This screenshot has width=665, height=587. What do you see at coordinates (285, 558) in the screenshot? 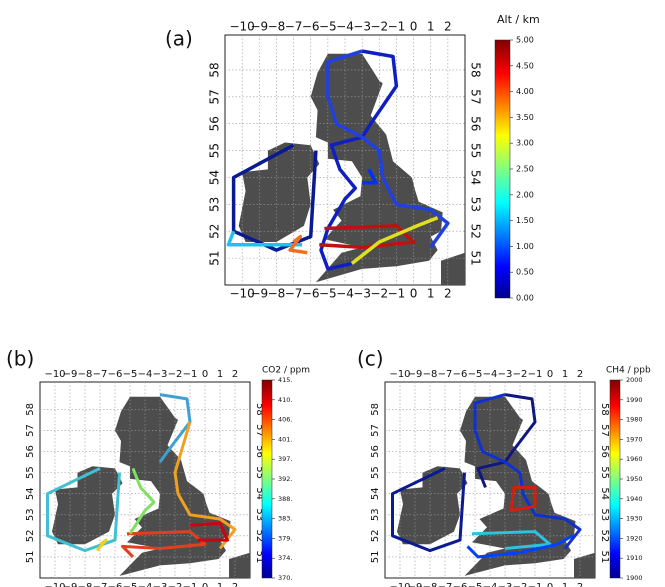
I see `colorbar-tick-label: 374.` at bounding box center [285, 558].